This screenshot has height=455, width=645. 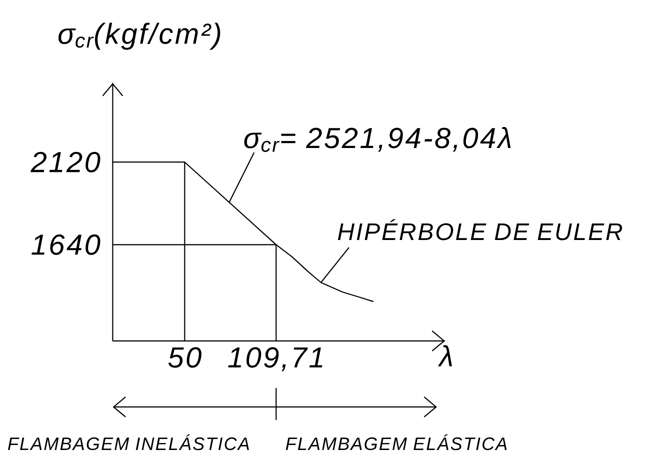 I want to click on text: FLAMBAGEM INELÁSTICA, so click(x=128, y=442).